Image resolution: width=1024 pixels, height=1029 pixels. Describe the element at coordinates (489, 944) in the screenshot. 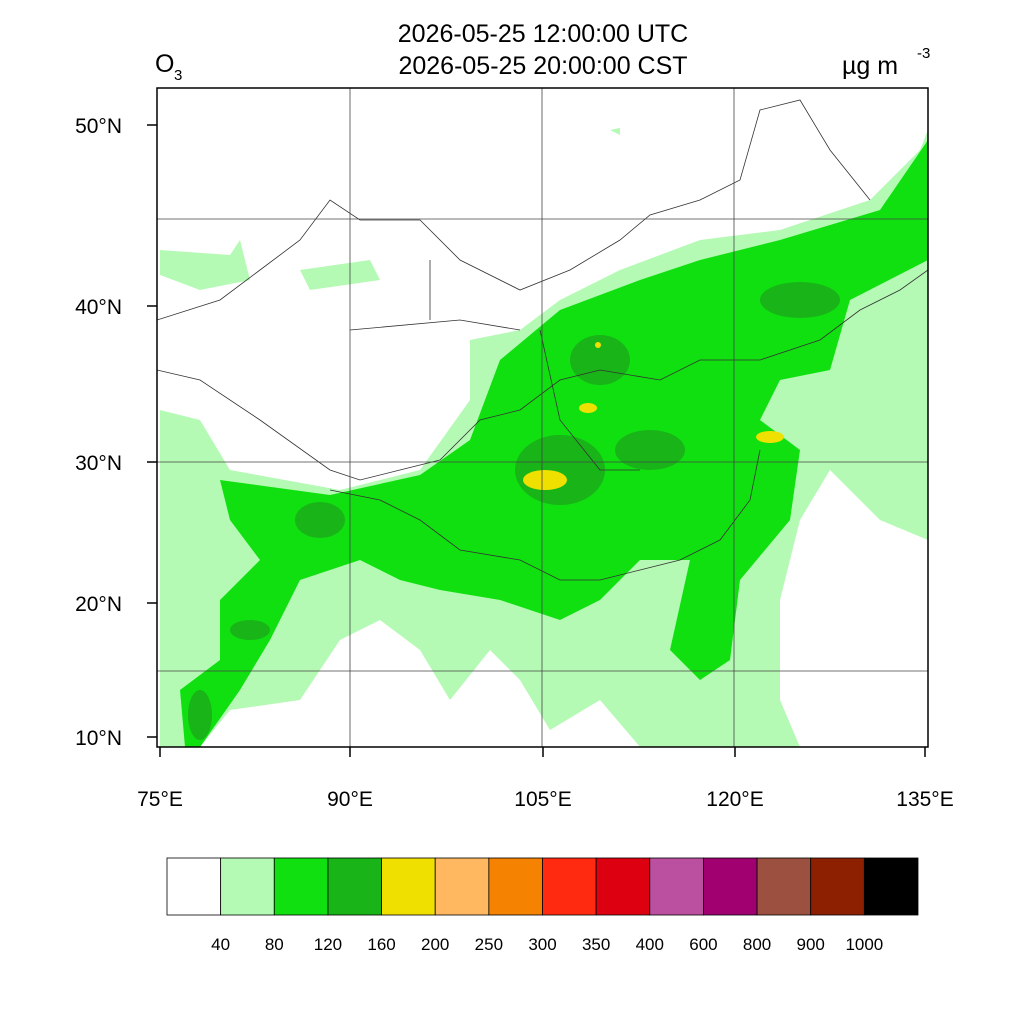

I see `colorbar-label: 250` at that location.